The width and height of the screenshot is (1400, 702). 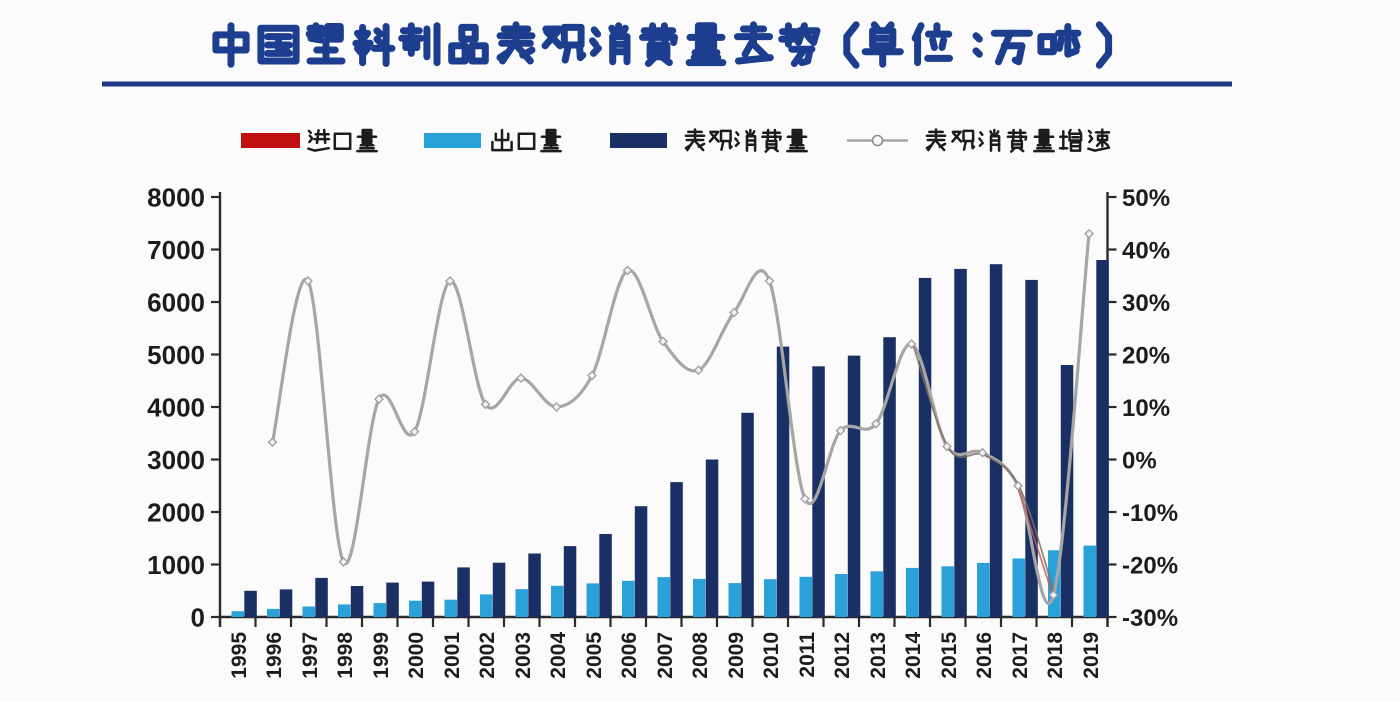 What do you see at coordinates (1150, 513) in the screenshot?
I see `svg-text: -10%` at bounding box center [1150, 513].